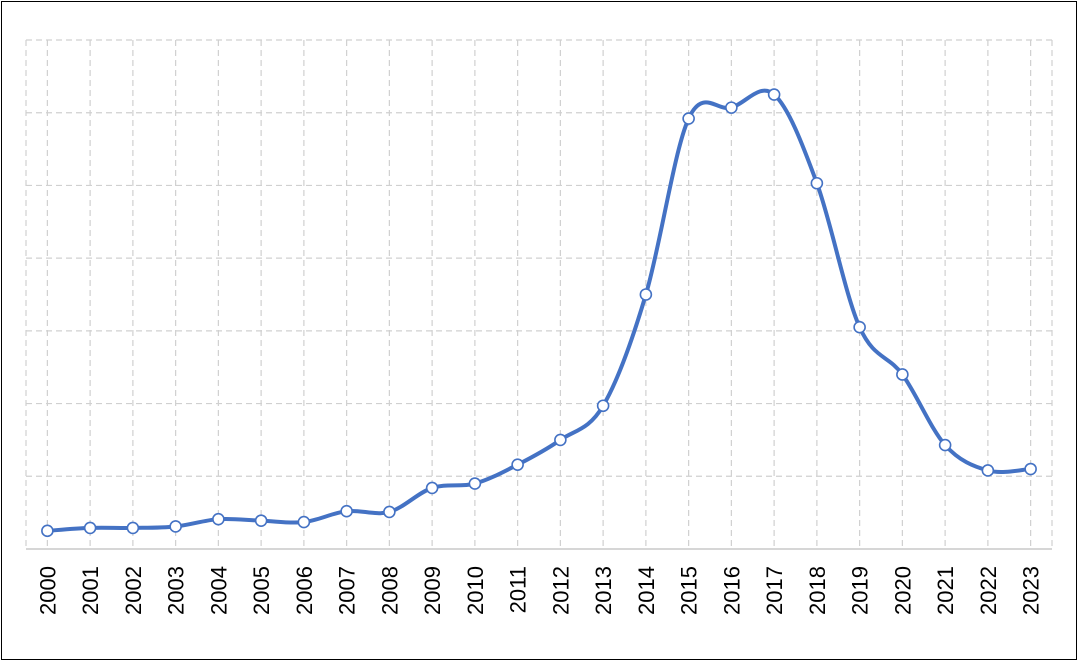 This screenshot has width=1080, height=663. What do you see at coordinates (389, 590) in the screenshot?
I see `x-tick-label: 2008` at bounding box center [389, 590].